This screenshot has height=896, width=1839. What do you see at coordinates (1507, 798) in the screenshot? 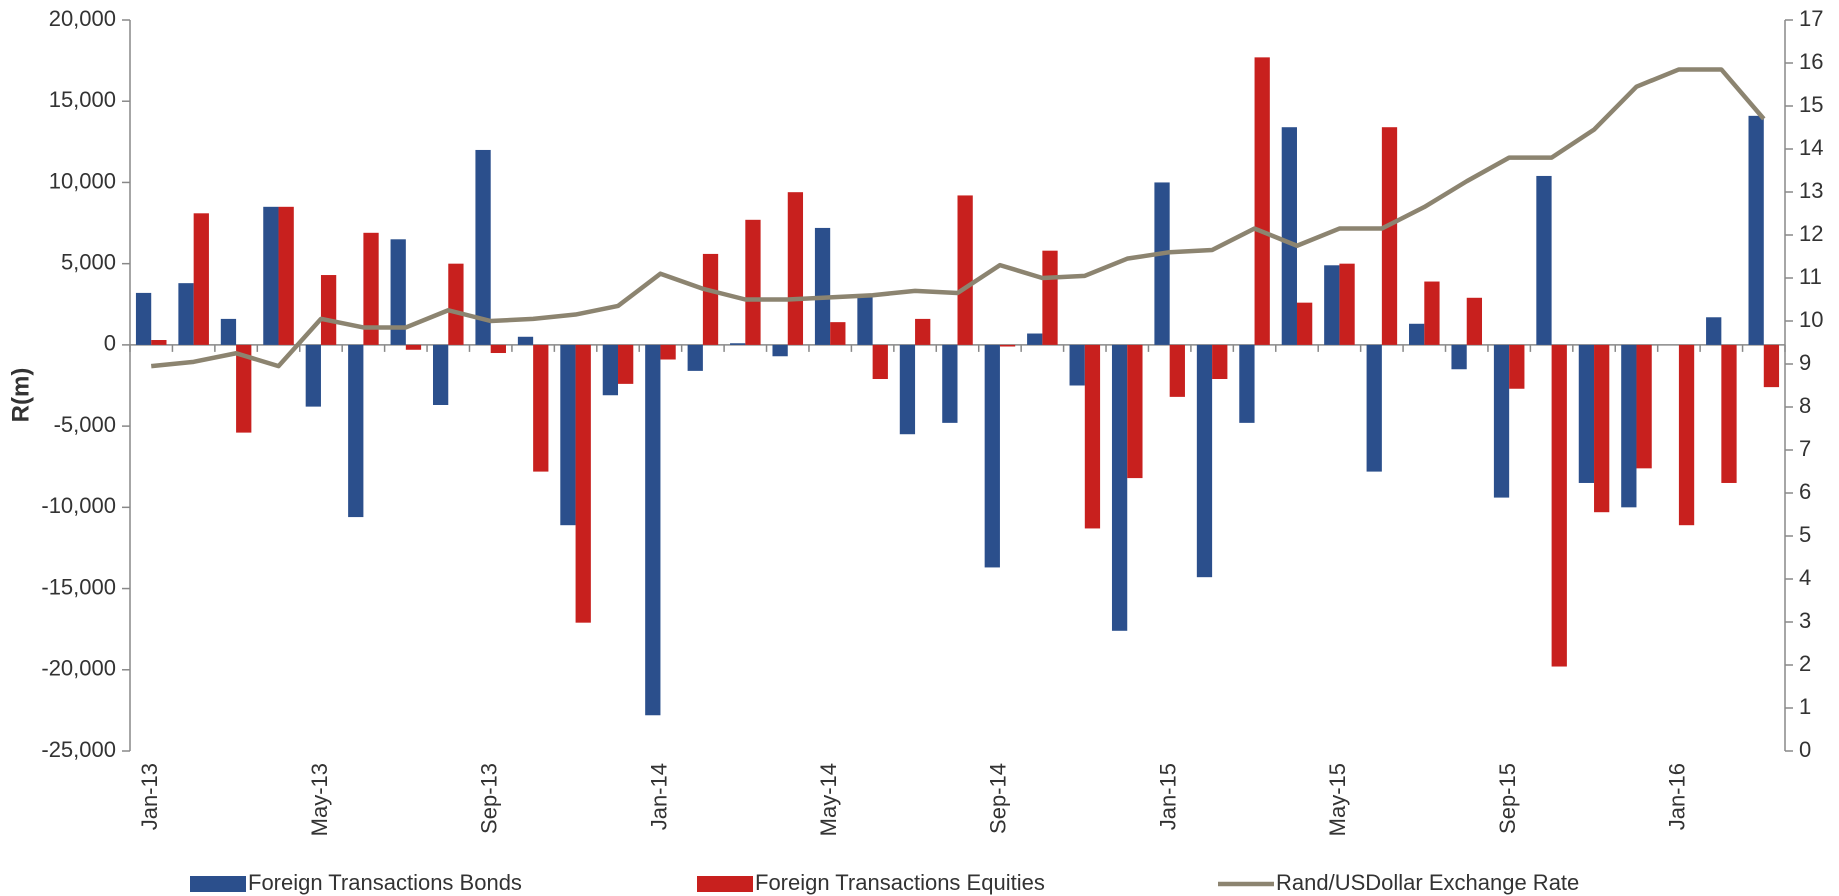
I see `x-tick-label: Sep-15` at bounding box center [1507, 798].